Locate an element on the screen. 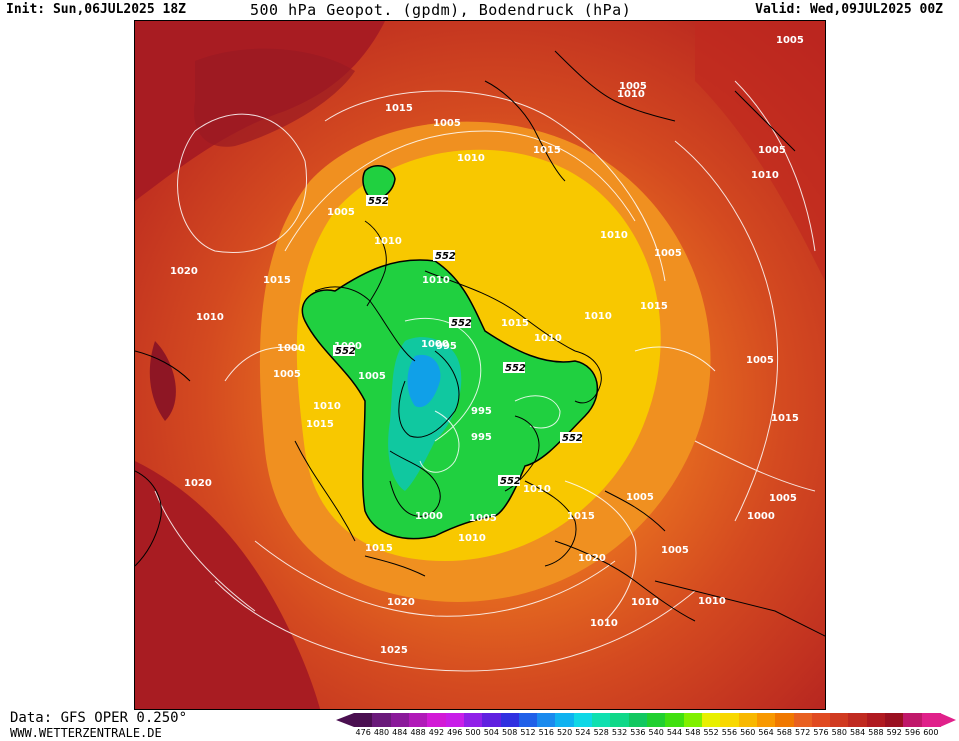  isobar-label: 1000 is located at coordinates (761, 516).